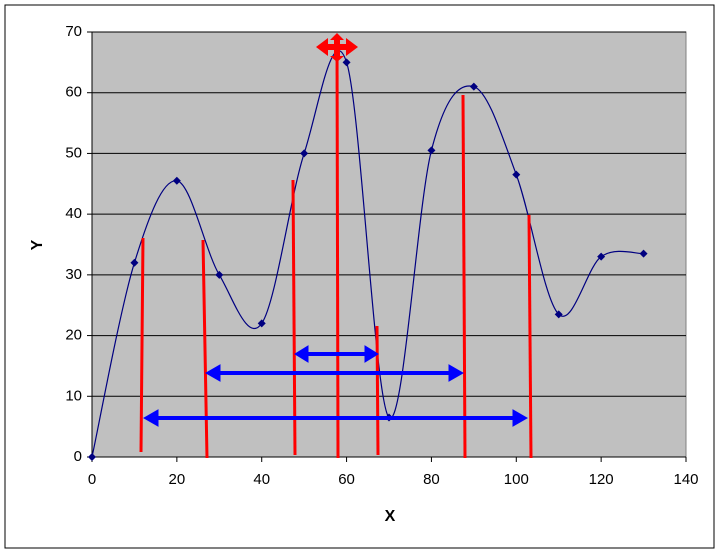 Image resolution: width=720 pixels, height=553 pixels. I want to click on x-tick-label: 60, so click(346, 479).